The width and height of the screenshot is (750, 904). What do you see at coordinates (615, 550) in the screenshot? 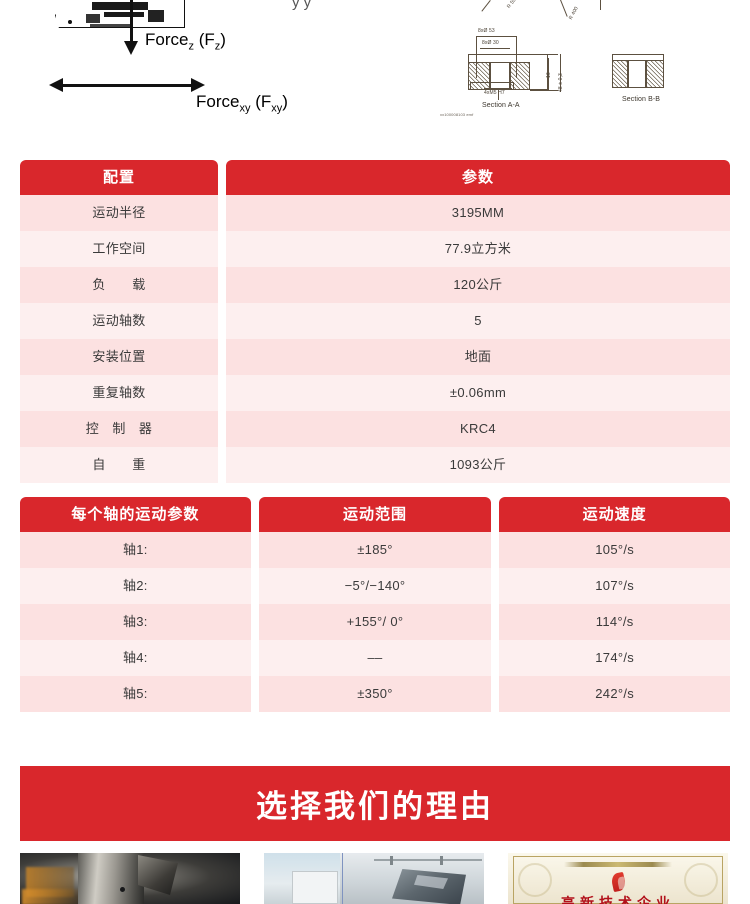
I see `axis-speed: 105°/s` at bounding box center [615, 550].